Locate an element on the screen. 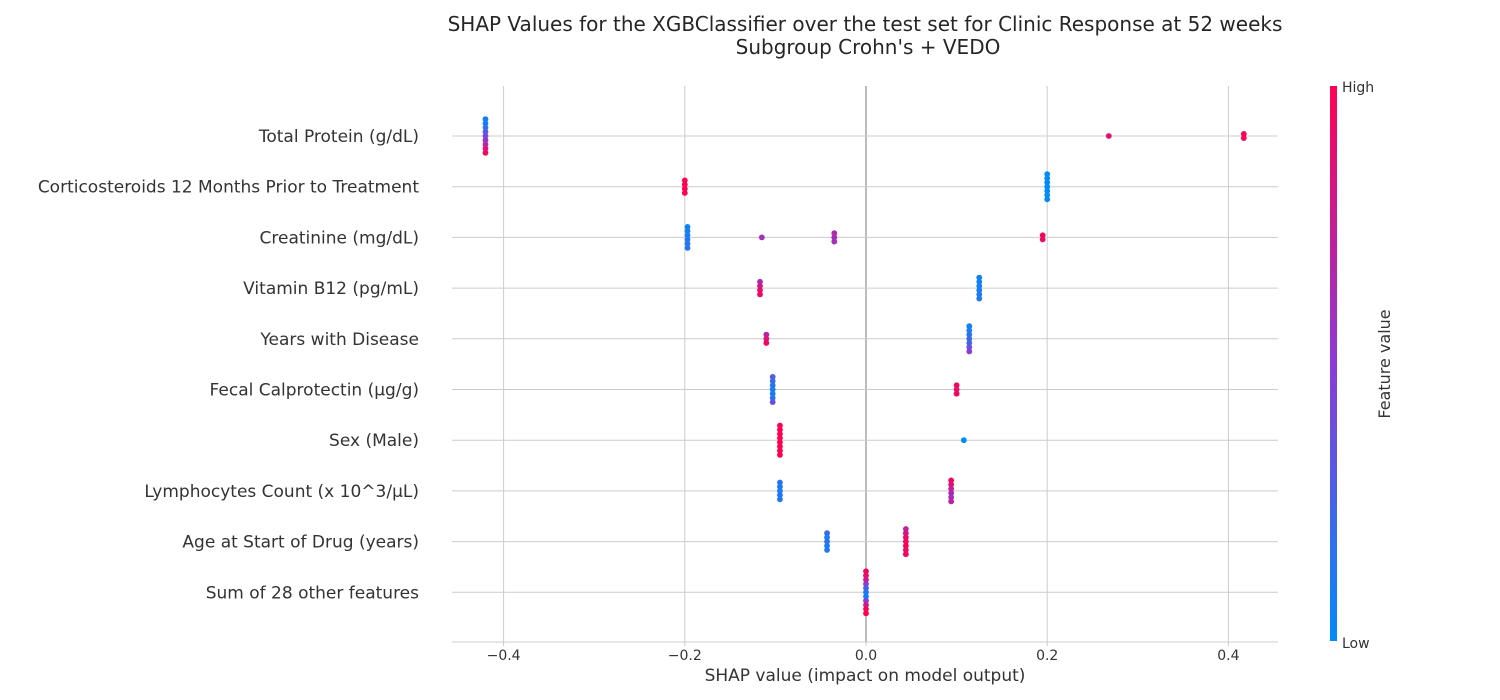 The height and width of the screenshot is (700, 1500). feature-label: Vitamin B12 (pg/mL) is located at coordinates (331, 289).